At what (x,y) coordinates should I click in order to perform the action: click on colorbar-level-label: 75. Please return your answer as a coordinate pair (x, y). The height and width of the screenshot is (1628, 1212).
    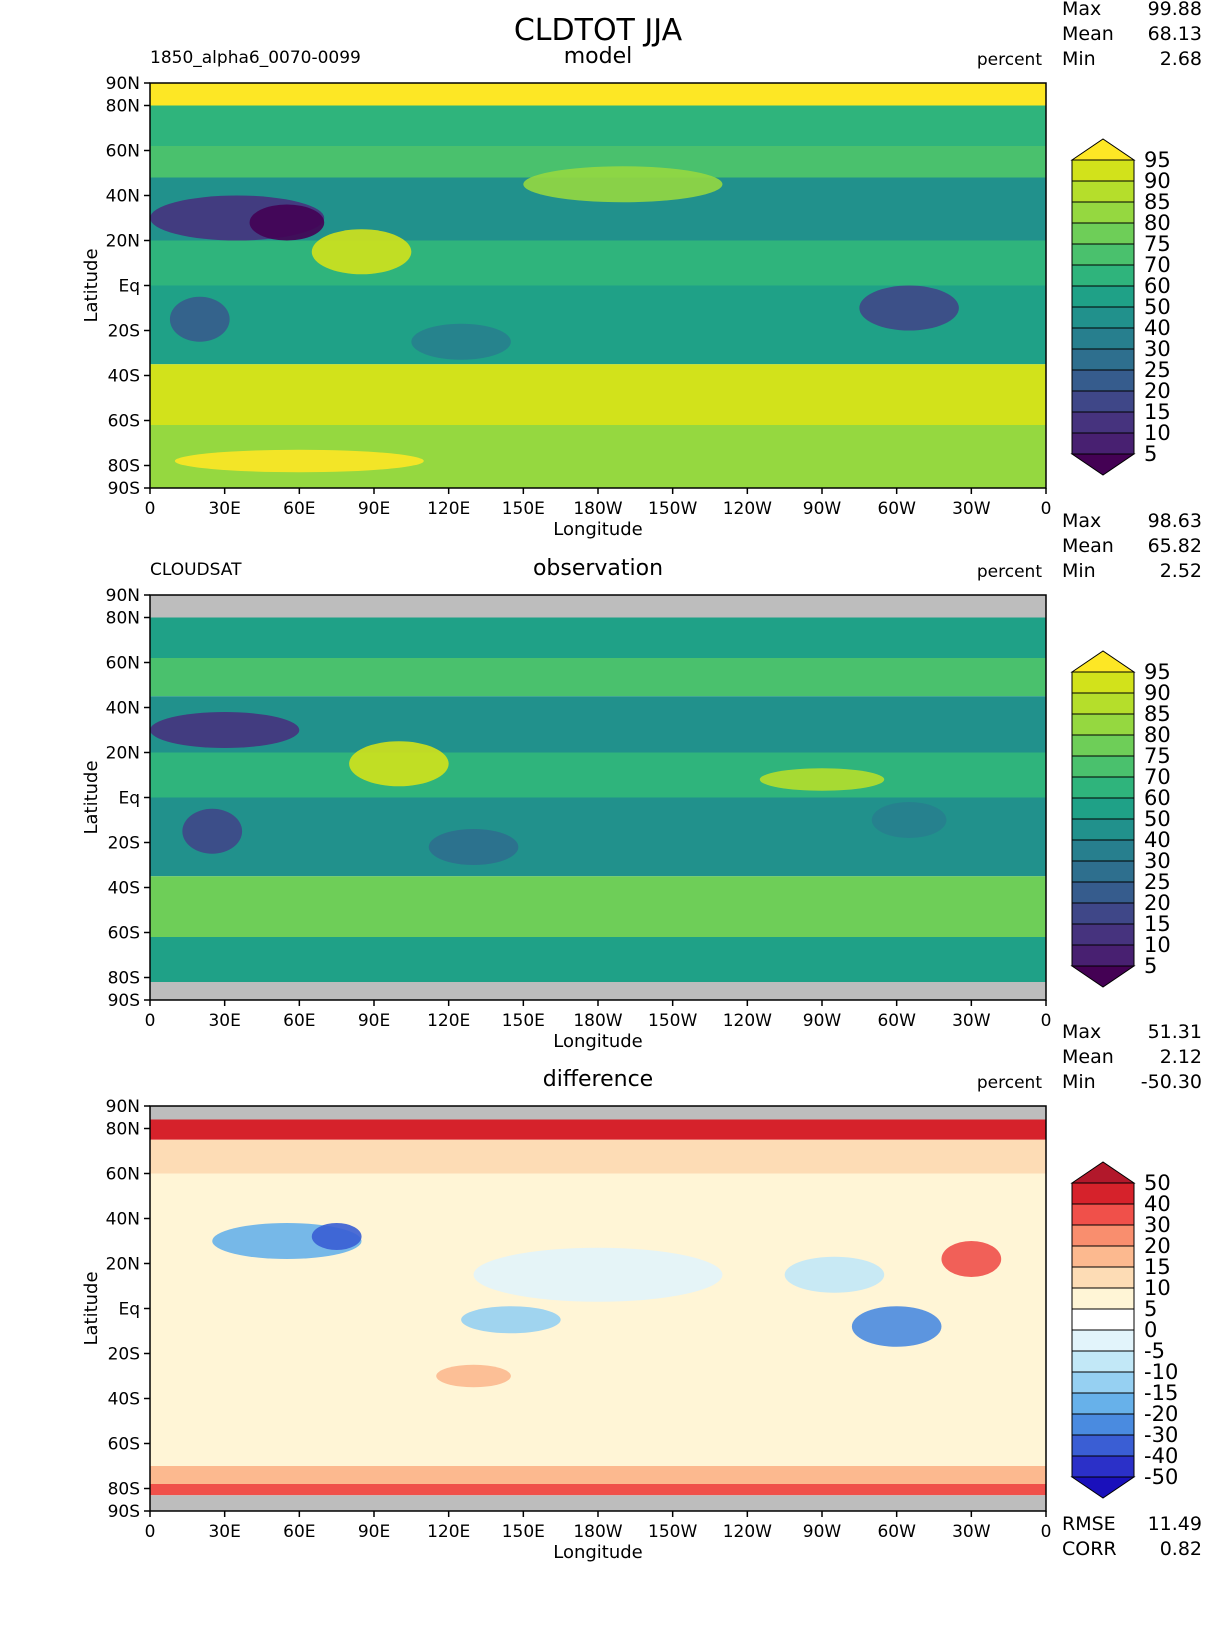
    Looking at the image, I should click on (1157, 244).